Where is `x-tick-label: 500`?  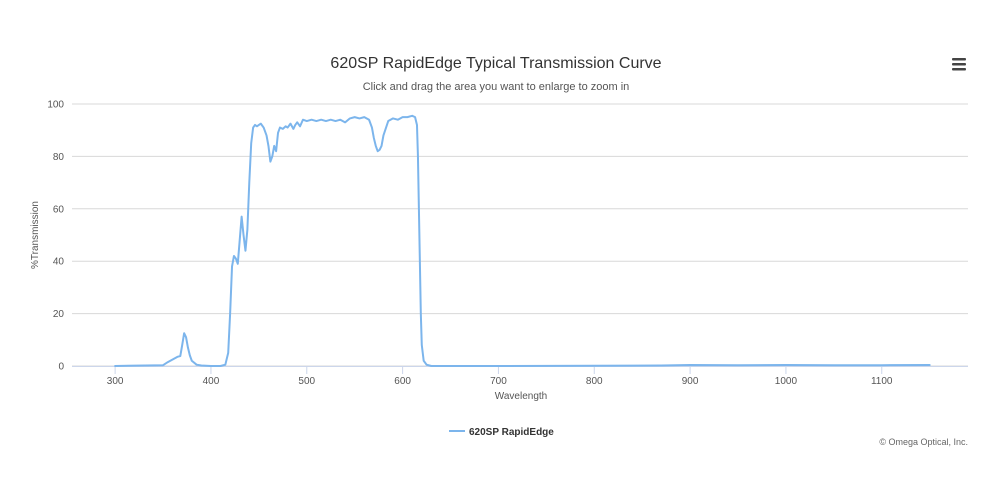
x-tick-label: 500 is located at coordinates (306, 381).